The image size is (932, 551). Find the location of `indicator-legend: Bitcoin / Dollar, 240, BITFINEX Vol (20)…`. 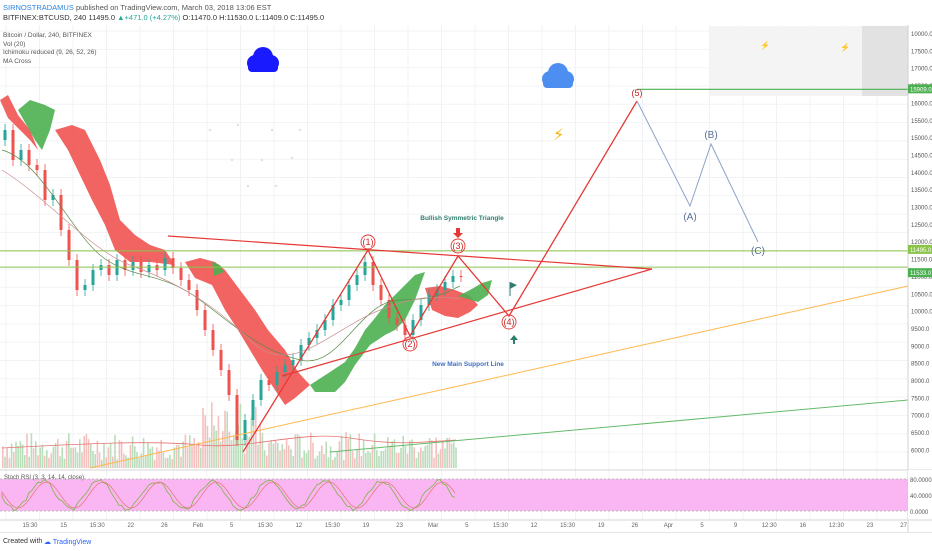

indicator-legend: Bitcoin / Dollar, 240, BITFINEX Vol (20)… is located at coordinates (50, 49).